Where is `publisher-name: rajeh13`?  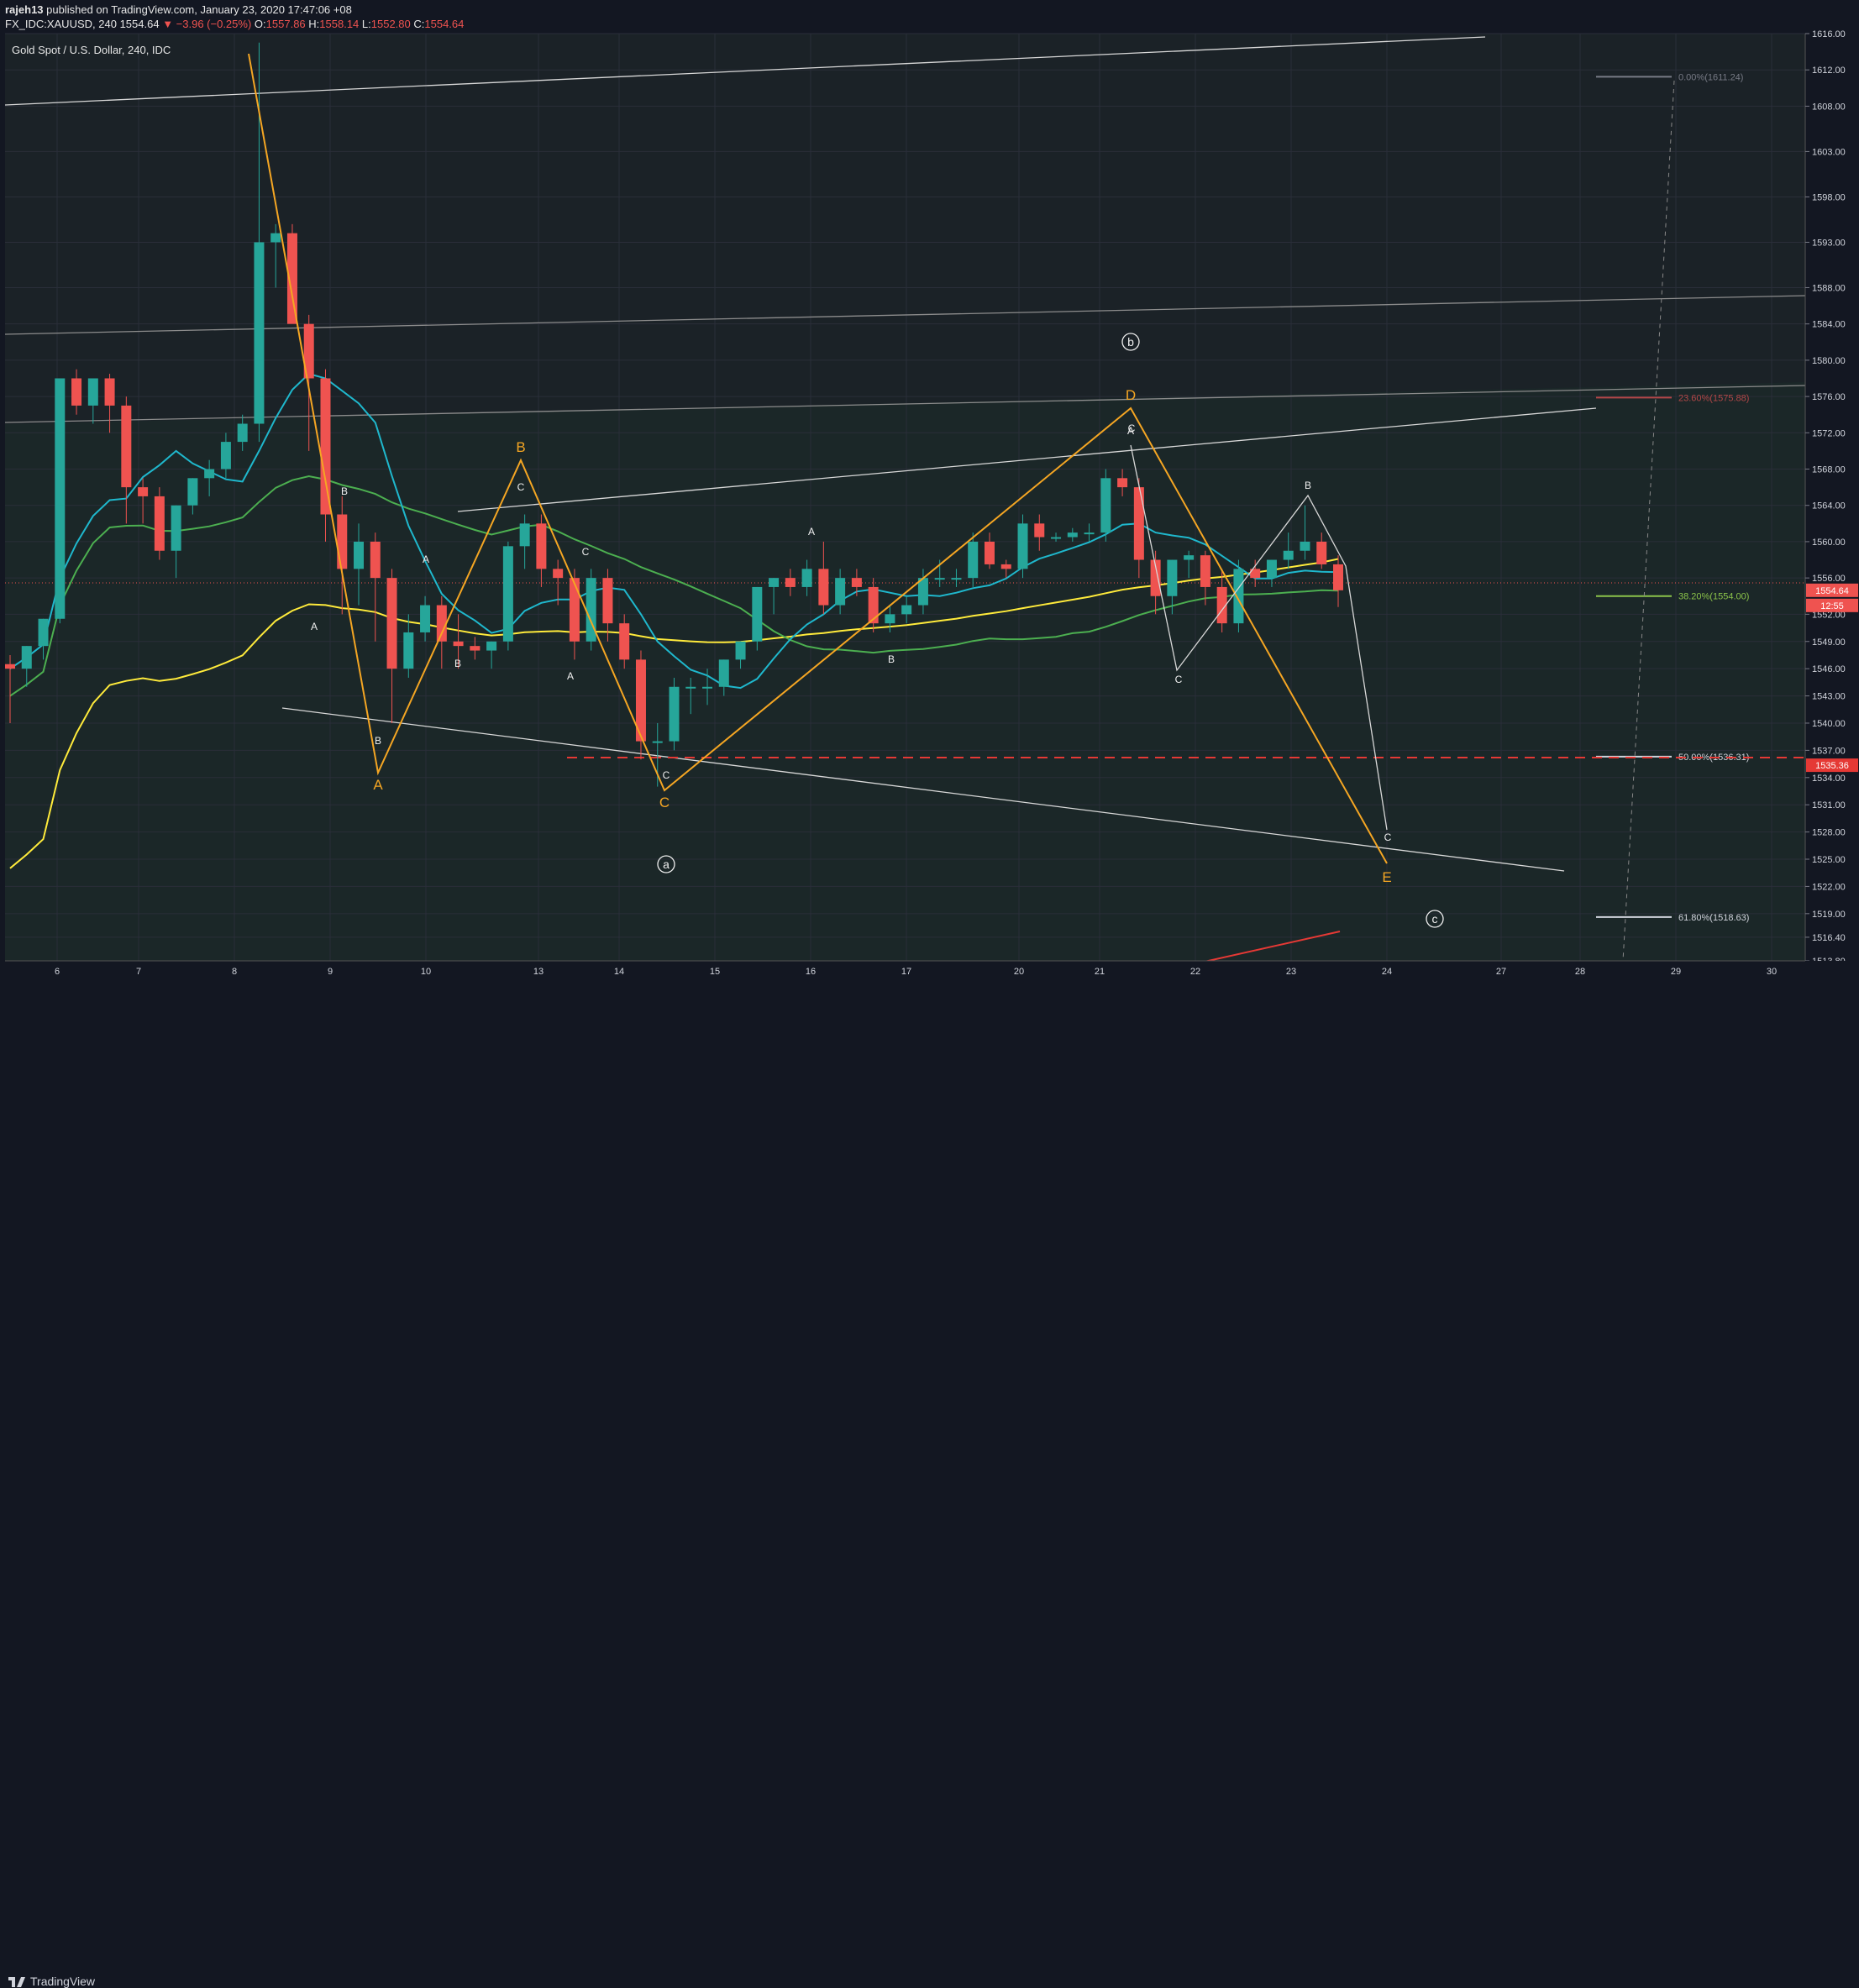
publisher-name: rajeh13 is located at coordinates (24, 9).